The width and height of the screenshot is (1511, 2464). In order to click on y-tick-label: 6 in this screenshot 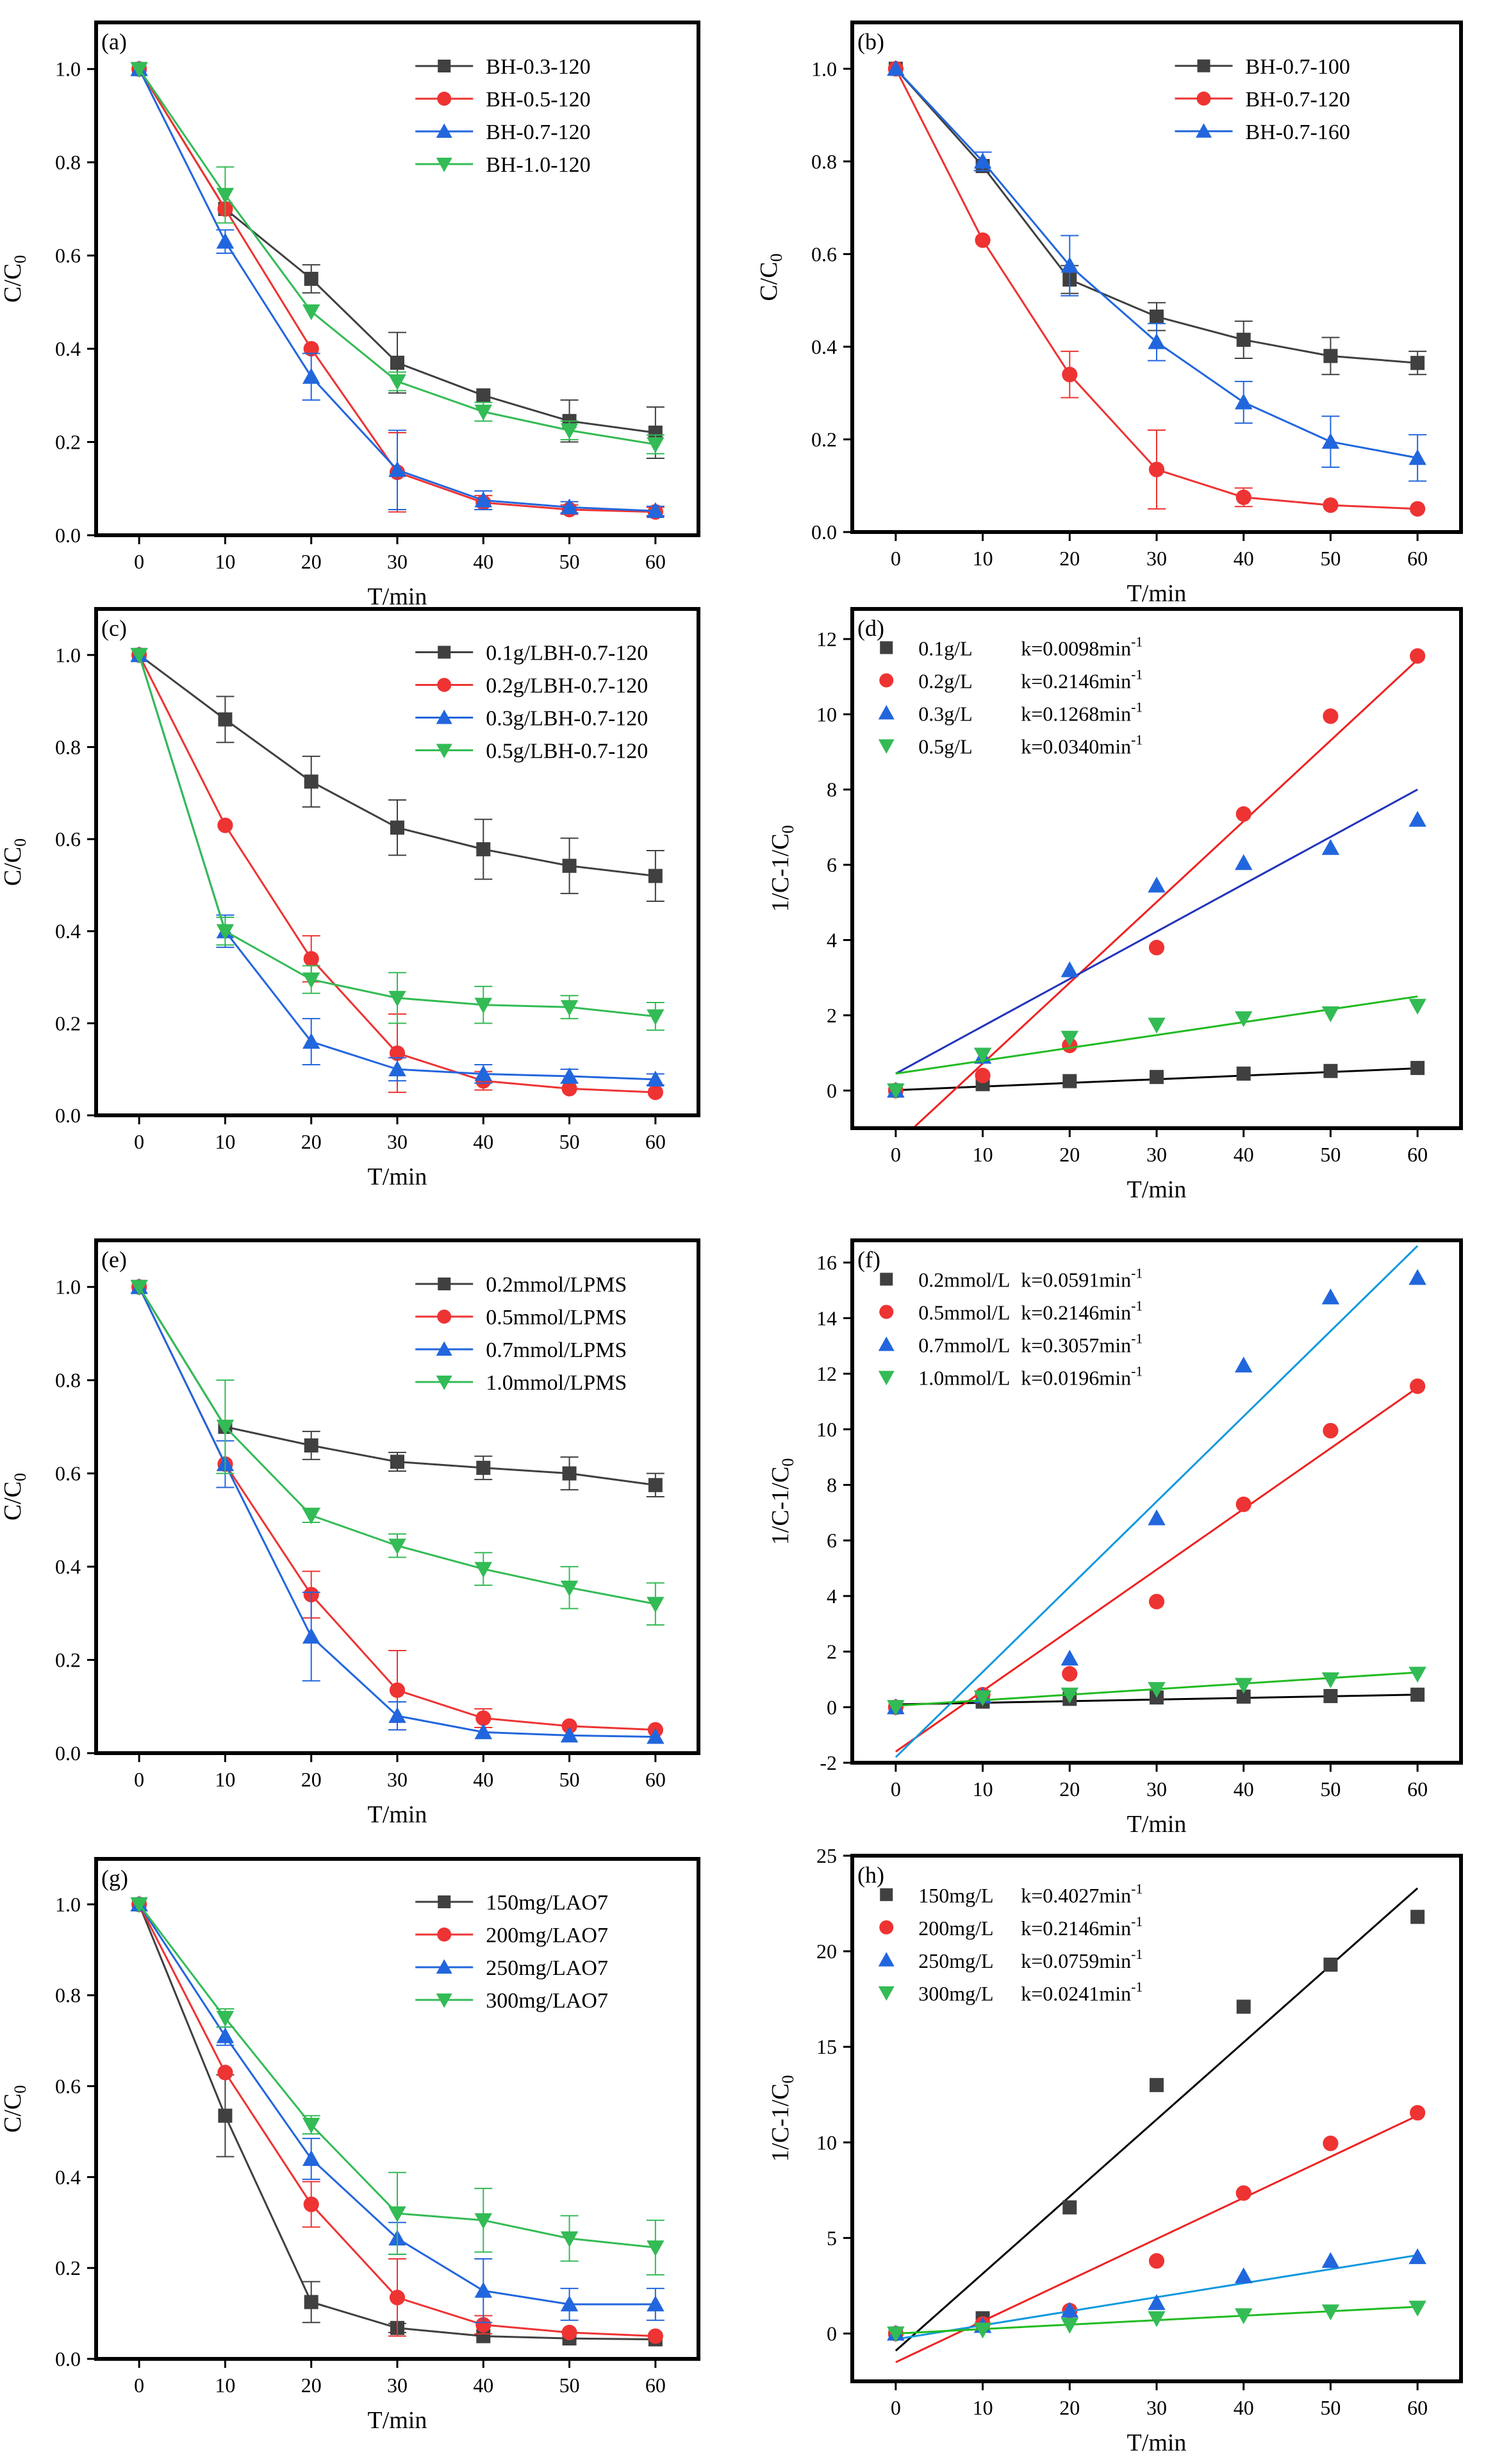, I will do `click(832, 865)`.